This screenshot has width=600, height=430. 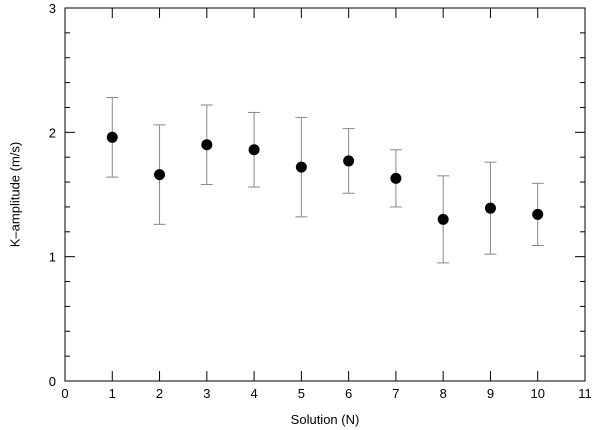 What do you see at coordinates (52, 8) in the screenshot?
I see `y-tick-label: 3` at bounding box center [52, 8].